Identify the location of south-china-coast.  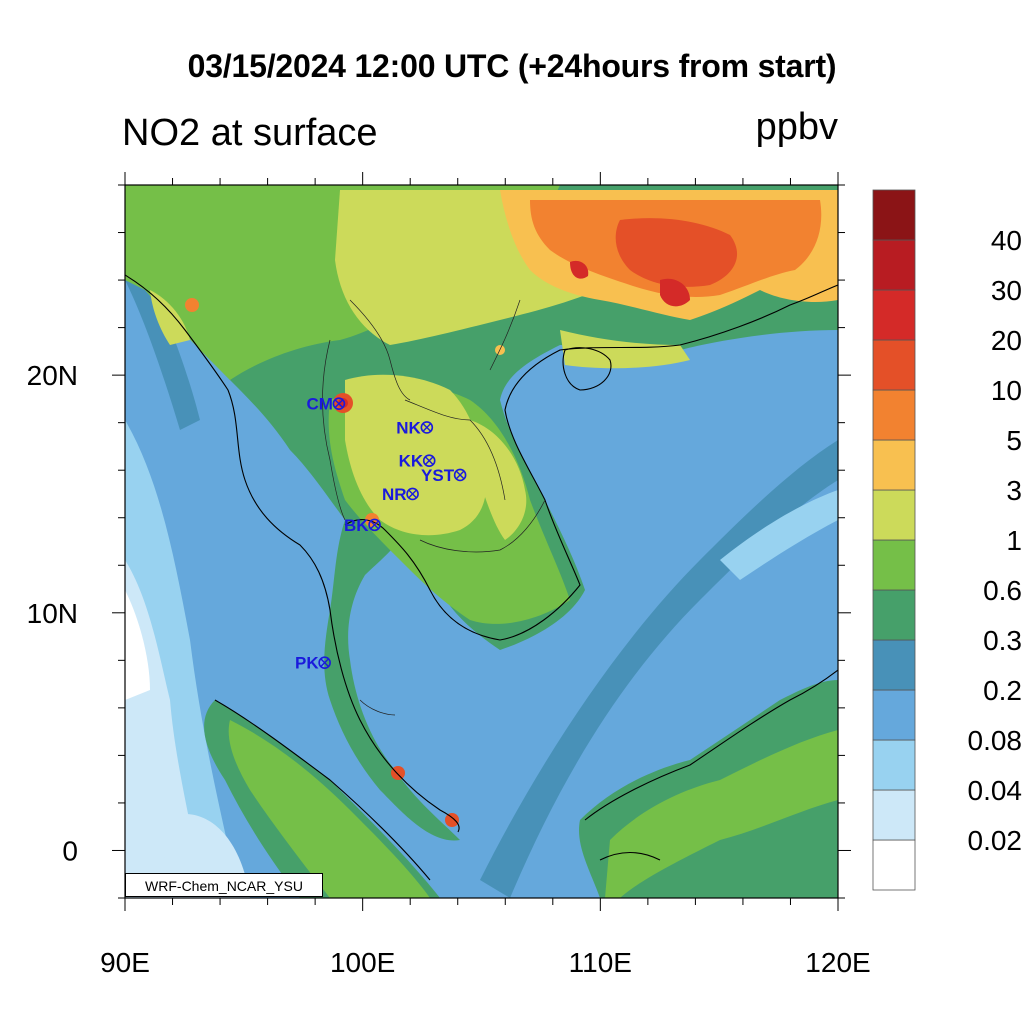
(625, 349).